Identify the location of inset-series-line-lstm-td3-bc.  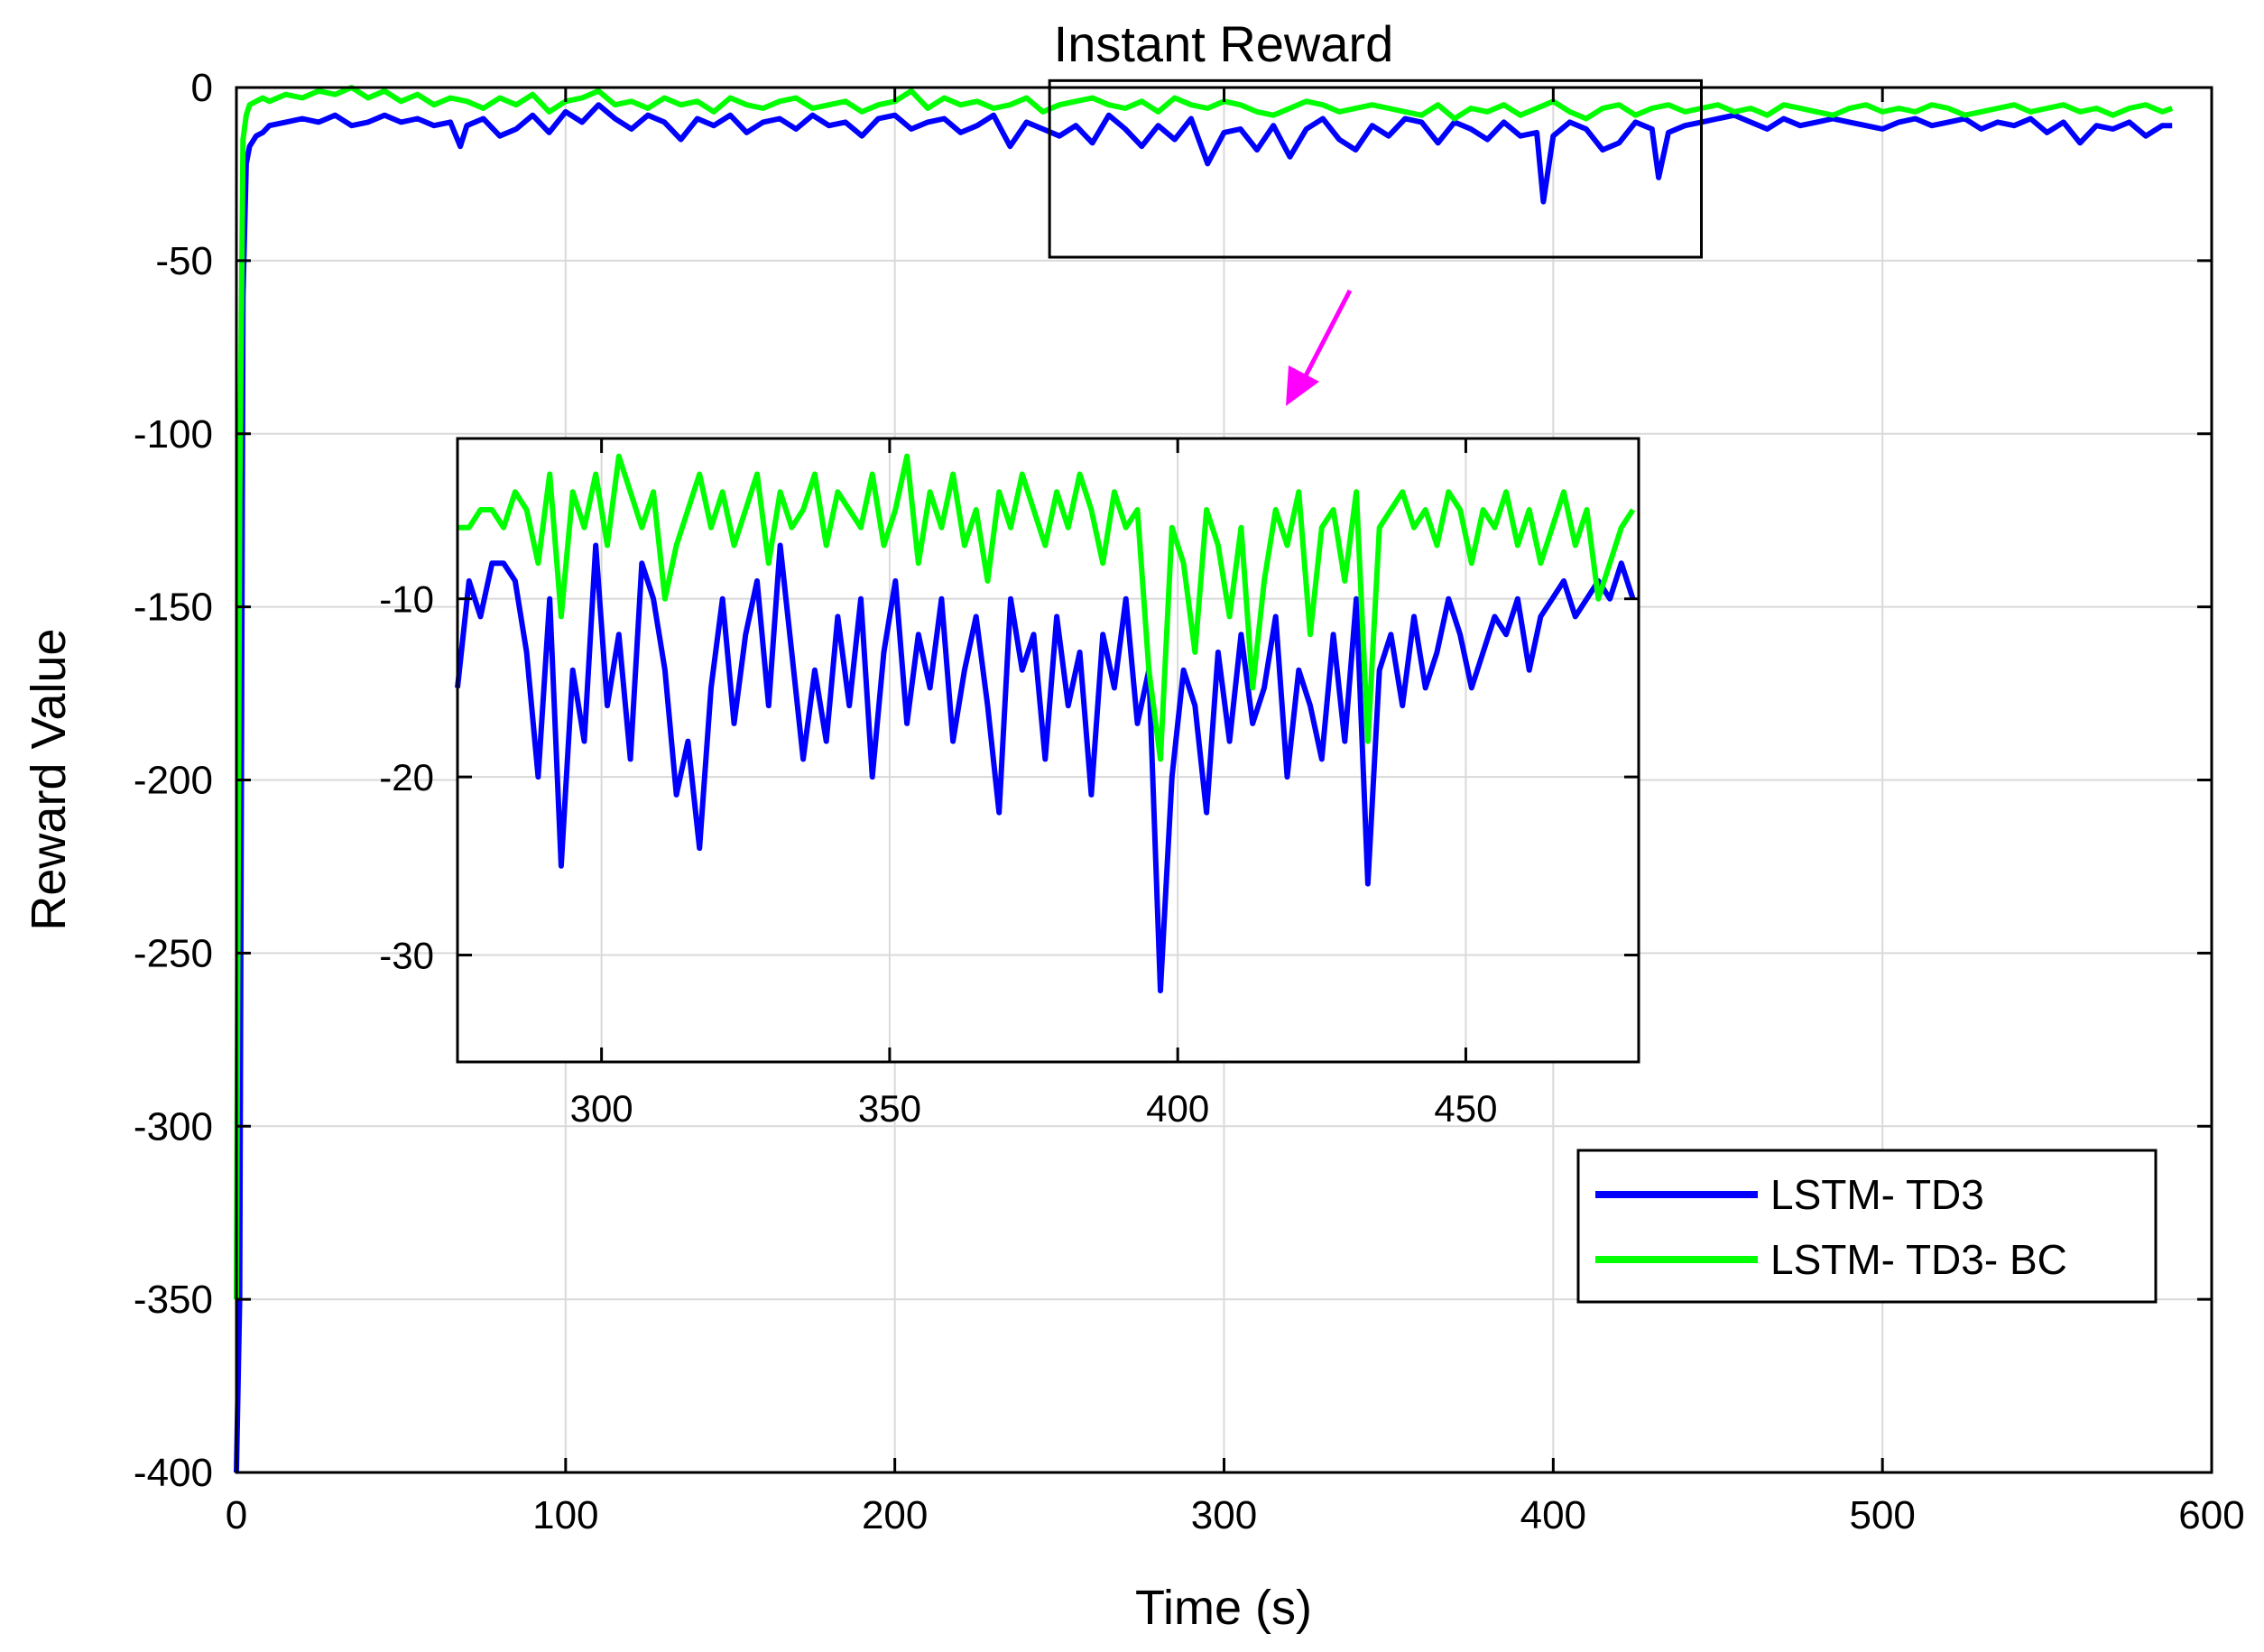
(1047, 607).